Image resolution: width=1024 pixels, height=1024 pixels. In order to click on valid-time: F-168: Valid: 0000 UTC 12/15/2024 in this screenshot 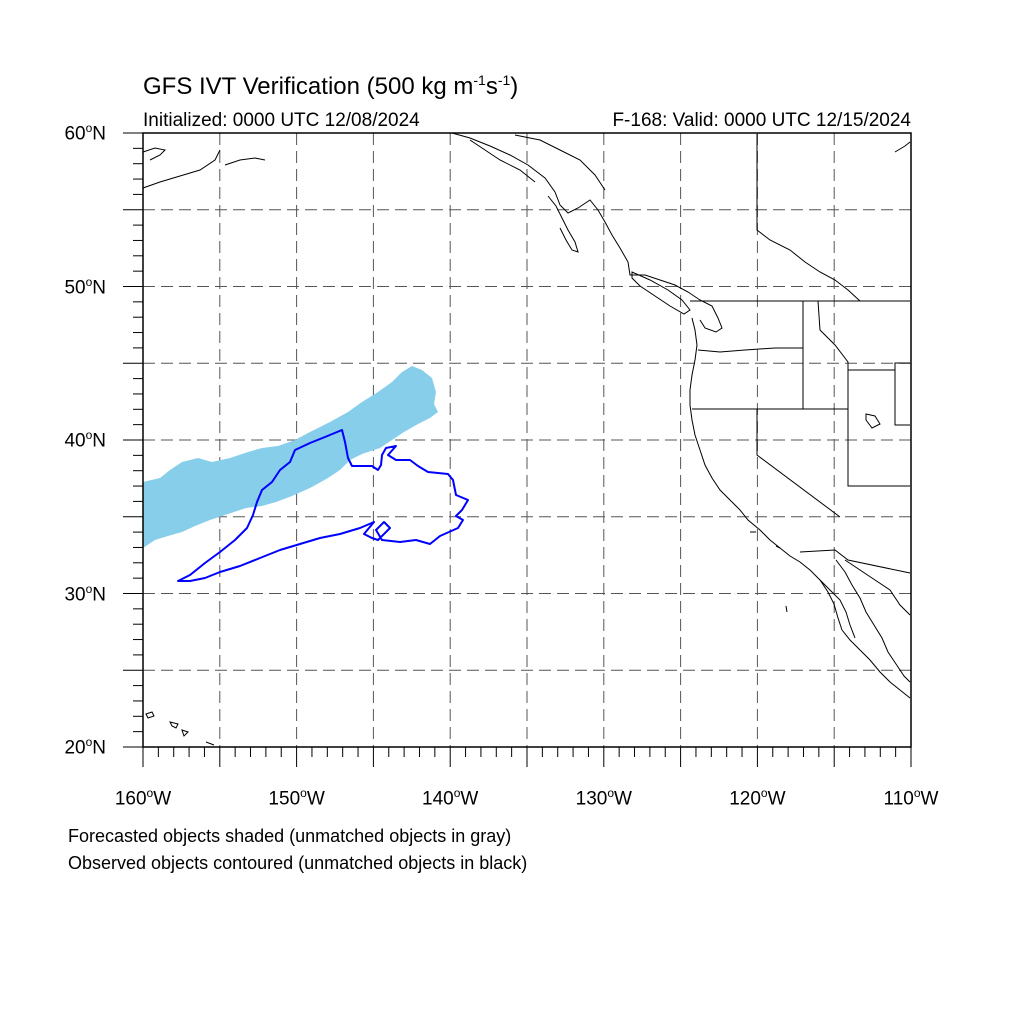, I will do `click(761, 120)`.